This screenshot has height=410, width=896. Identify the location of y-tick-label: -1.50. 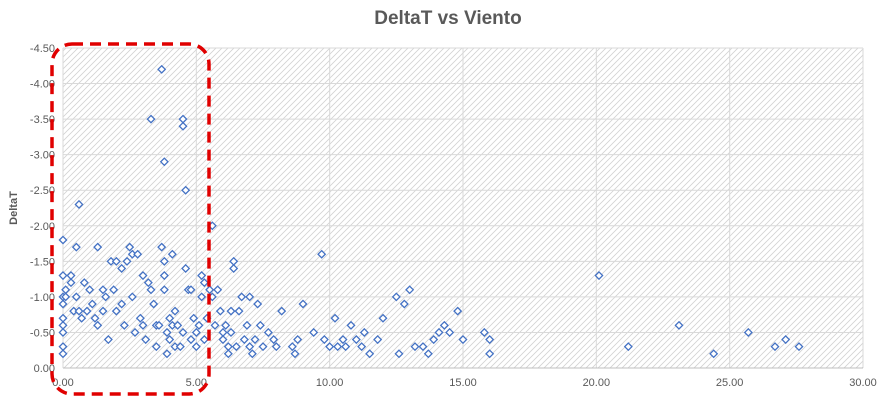
(42, 262).